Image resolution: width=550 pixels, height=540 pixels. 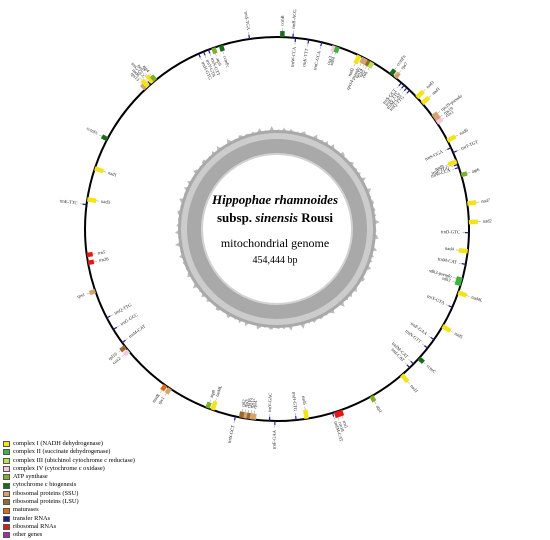 I want to click on gc-content-center, so click(x=277, y=229).